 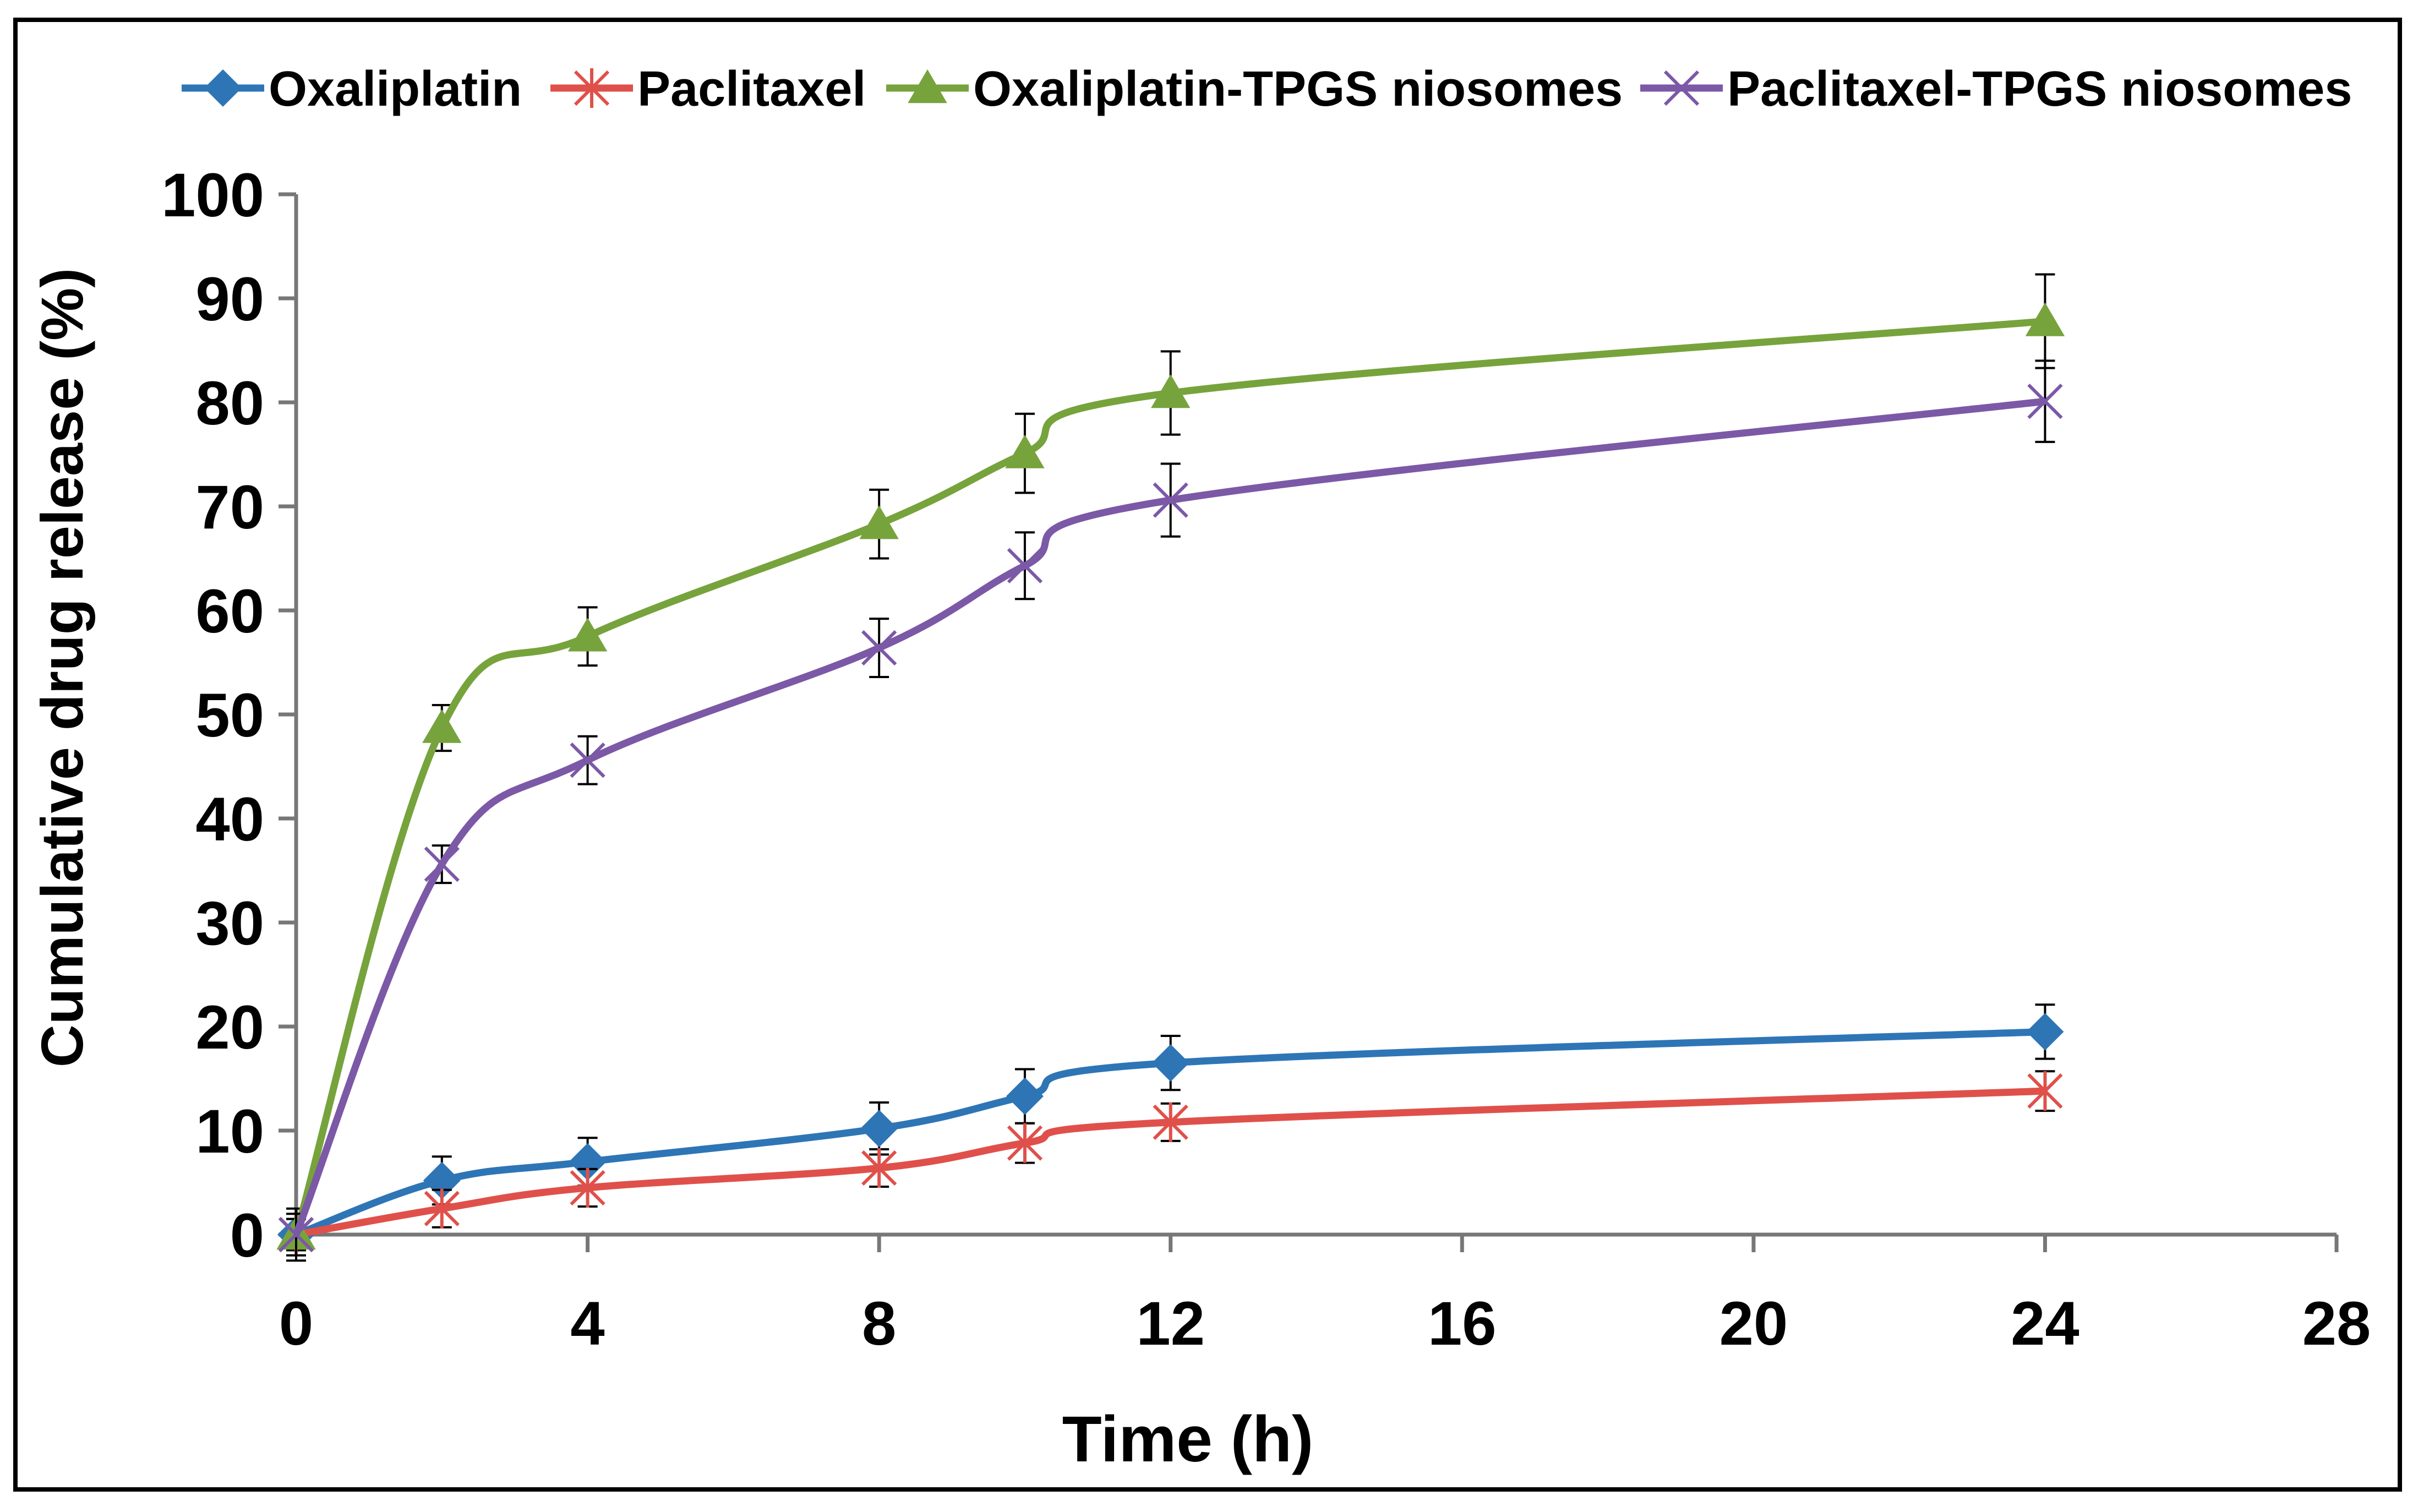 What do you see at coordinates (229, 820) in the screenshot?
I see `y-tick-label: 40` at bounding box center [229, 820].